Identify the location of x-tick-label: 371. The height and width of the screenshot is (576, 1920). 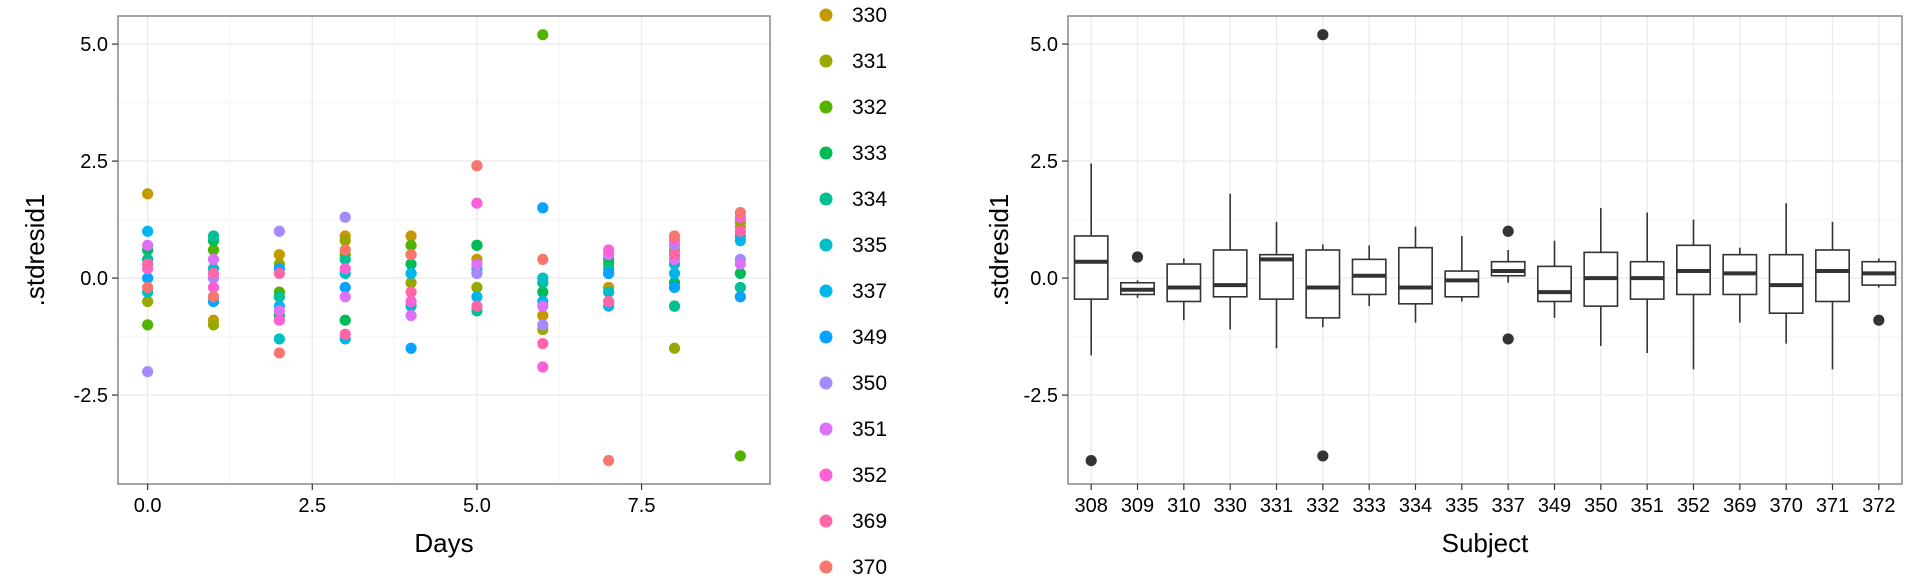
(1832, 506).